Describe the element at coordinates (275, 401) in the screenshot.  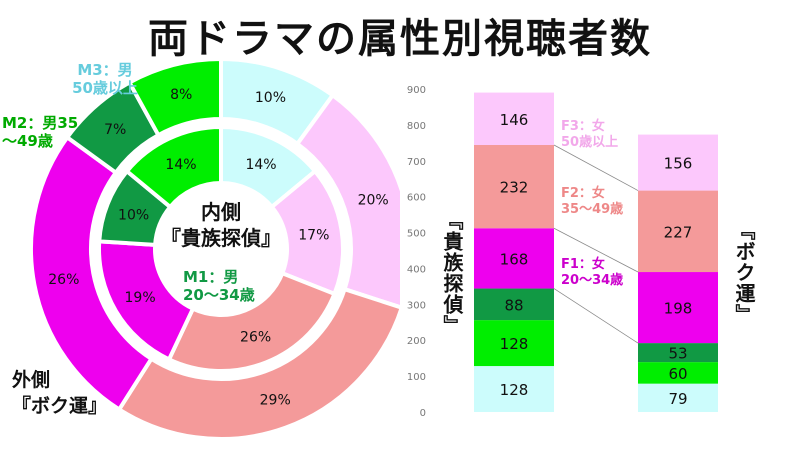
I see `donut-data-label-outer-F2: 29%` at that location.